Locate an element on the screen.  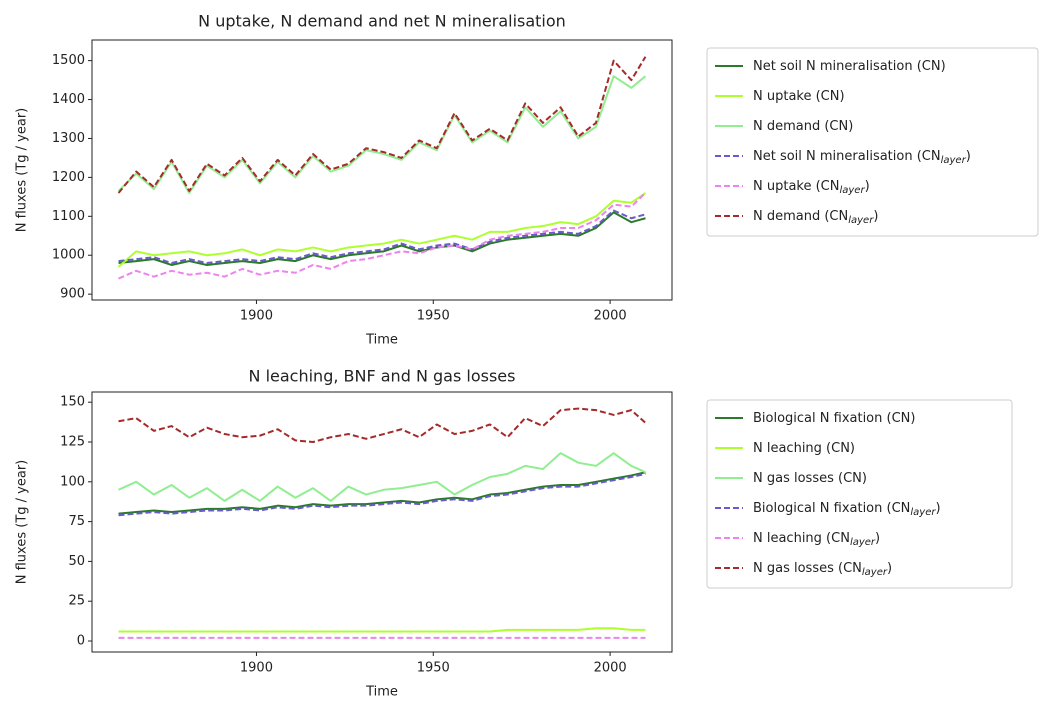
legend-label: N demand (CNlayer) is located at coordinates (815, 218).